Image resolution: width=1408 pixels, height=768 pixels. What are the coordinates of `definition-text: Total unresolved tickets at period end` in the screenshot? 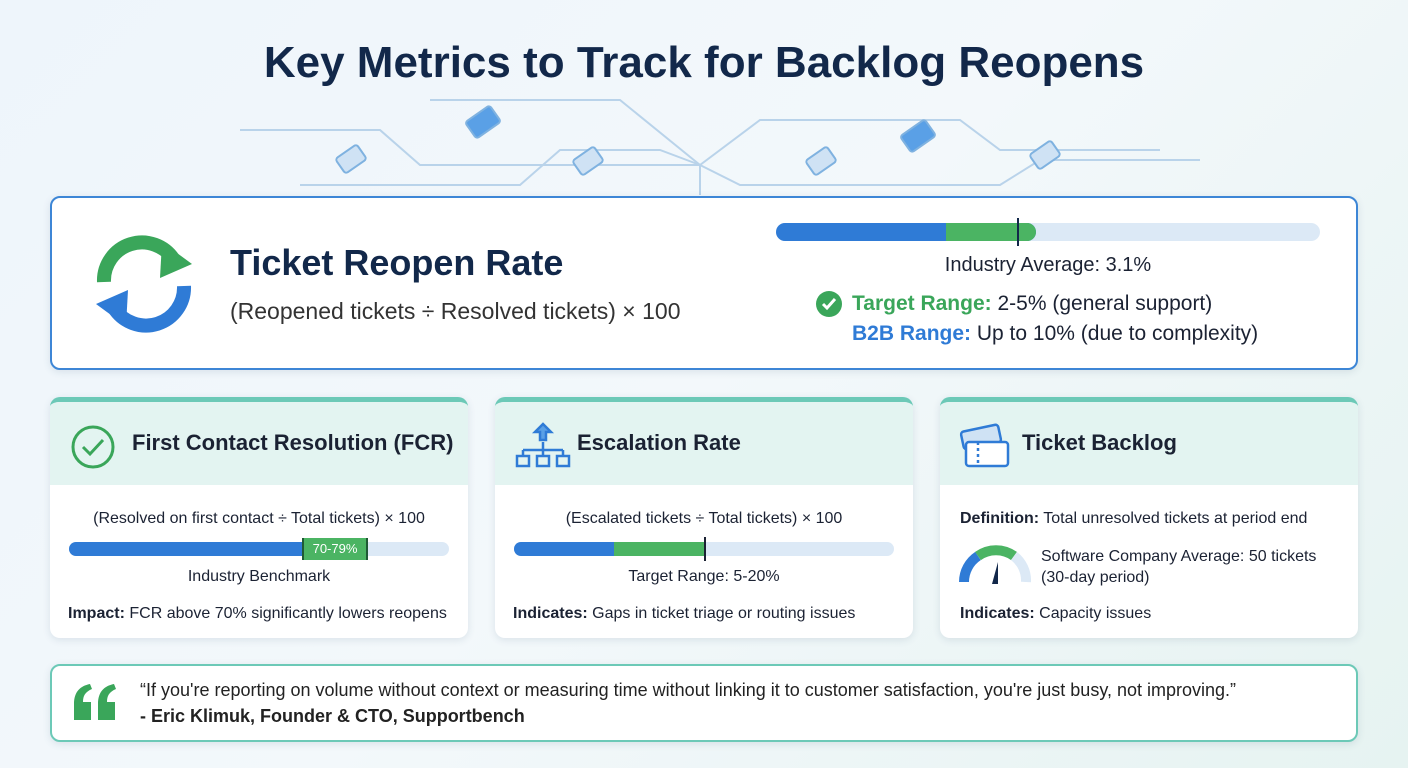 It's located at (1175, 518).